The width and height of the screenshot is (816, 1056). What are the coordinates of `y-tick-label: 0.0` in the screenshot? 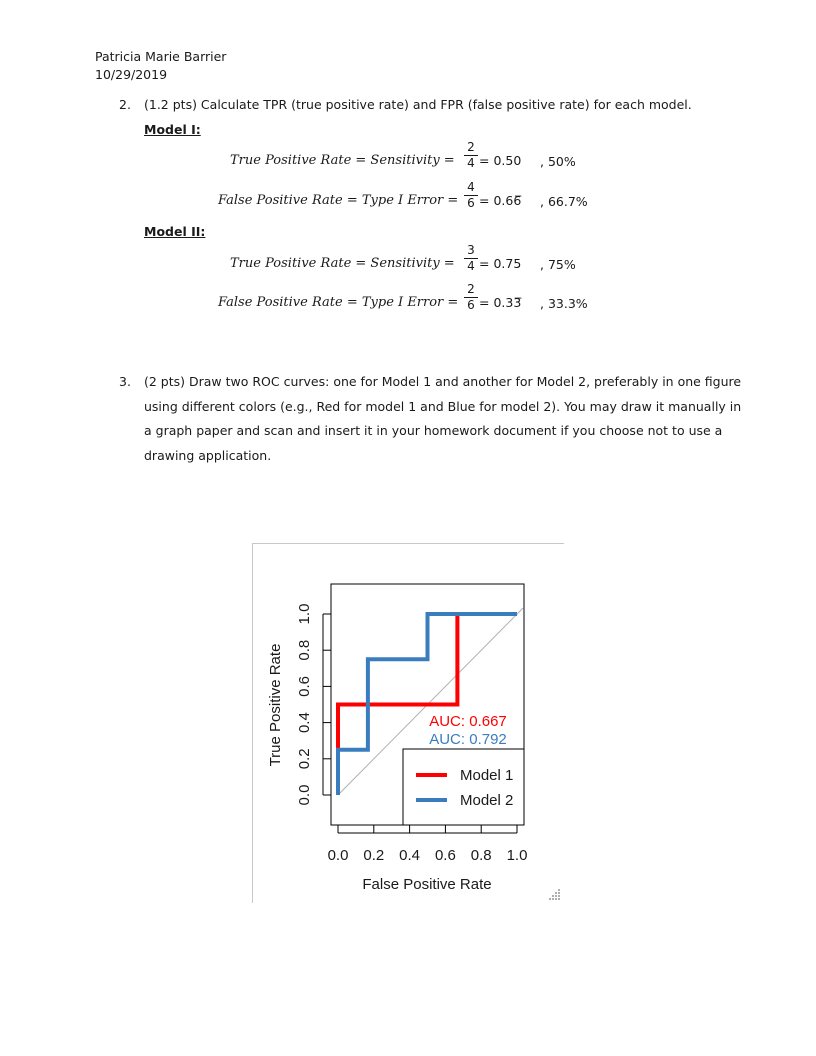 It's located at (304, 795).